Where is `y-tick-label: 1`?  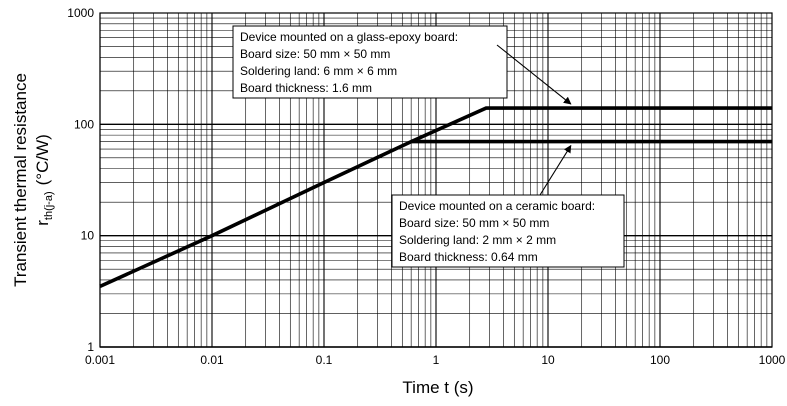
y-tick-label: 1 is located at coordinates (90, 347).